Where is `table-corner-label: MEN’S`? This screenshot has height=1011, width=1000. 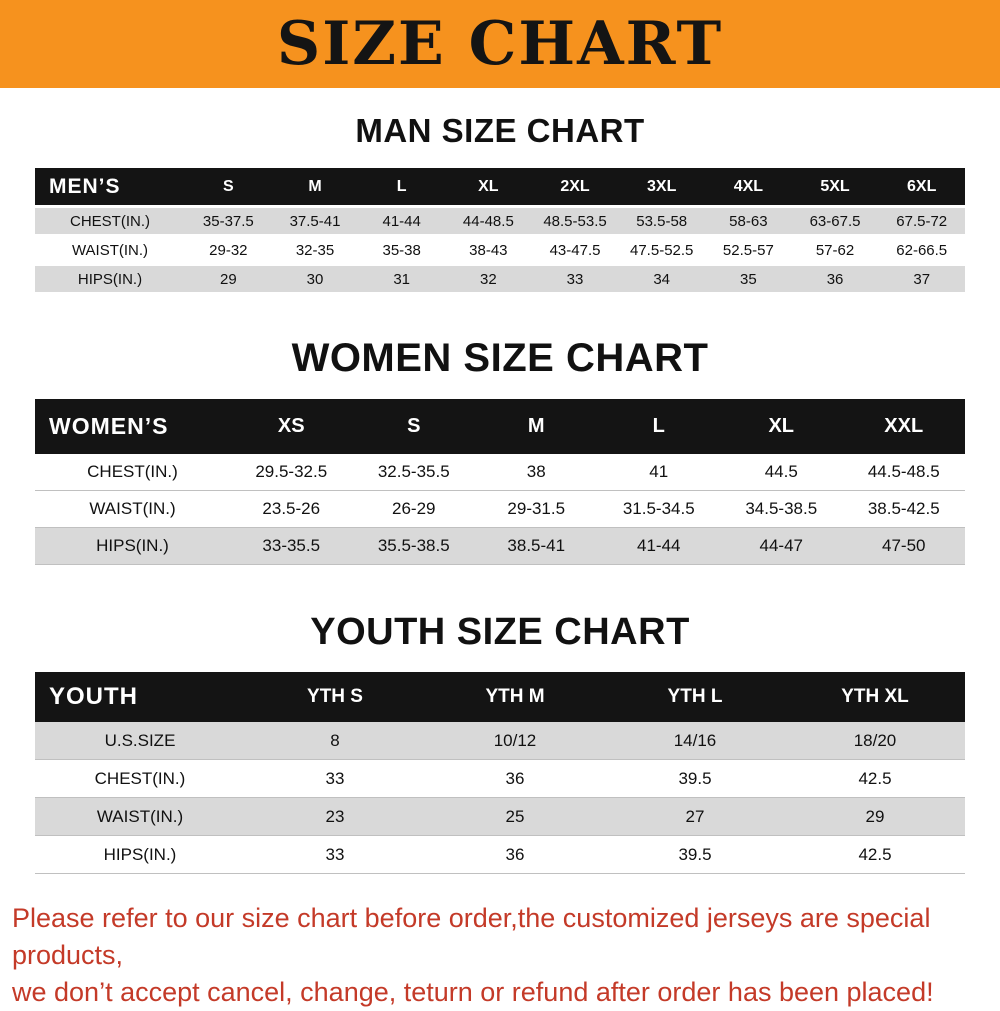 table-corner-label: MEN’S is located at coordinates (85, 186).